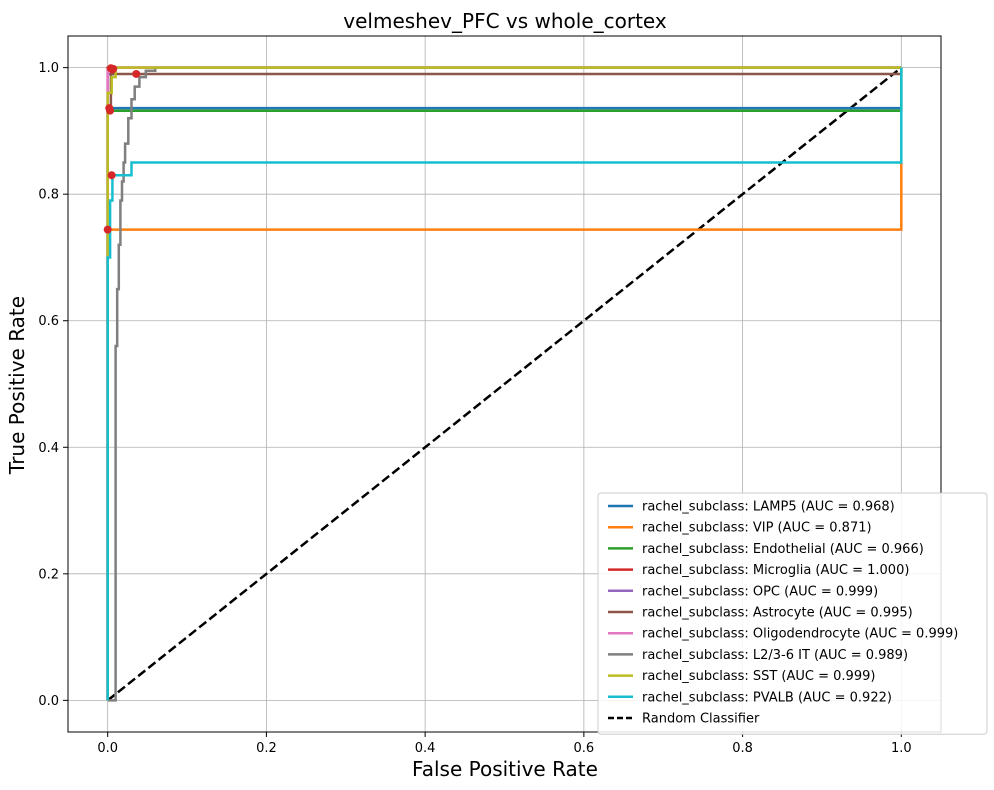  What do you see at coordinates (775, 570) in the screenshot?
I see `legend-label: rachel_subclass: Microglia (AUC = 1.000)` at bounding box center [775, 570].